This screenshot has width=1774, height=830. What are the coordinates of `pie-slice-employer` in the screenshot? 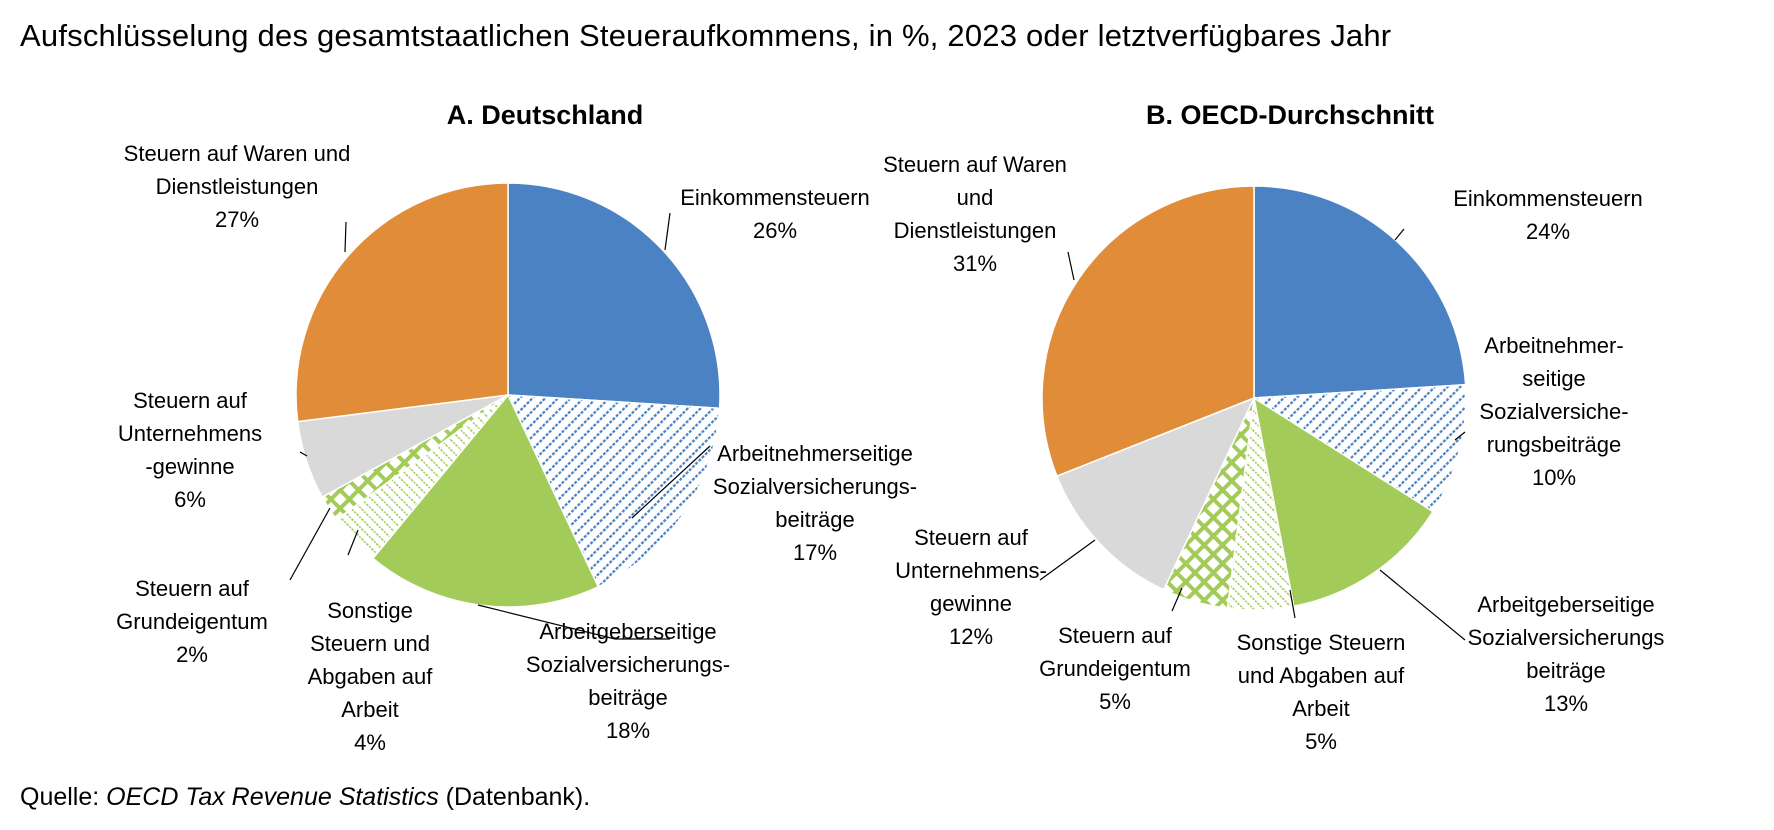 It's located at (1343, 502).